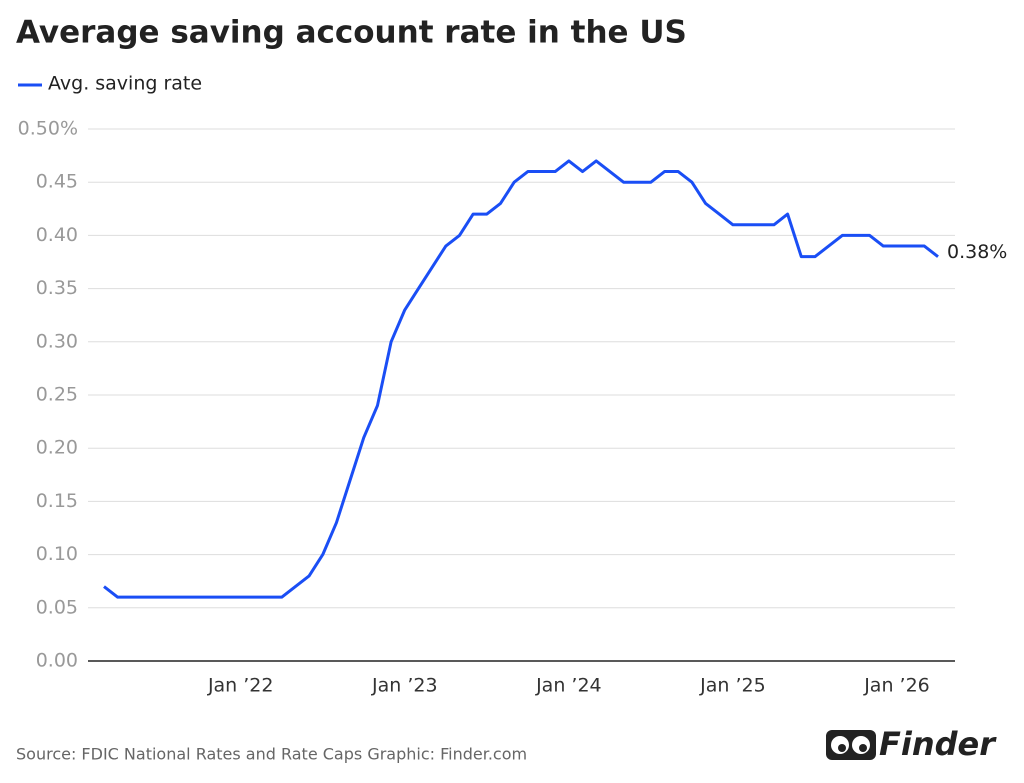 The width and height of the screenshot is (1024, 783). What do you see at coordinates (57, 448) in the screenshot?
I see `y-tick-label: 0.20` at bounding box center [57, 448].